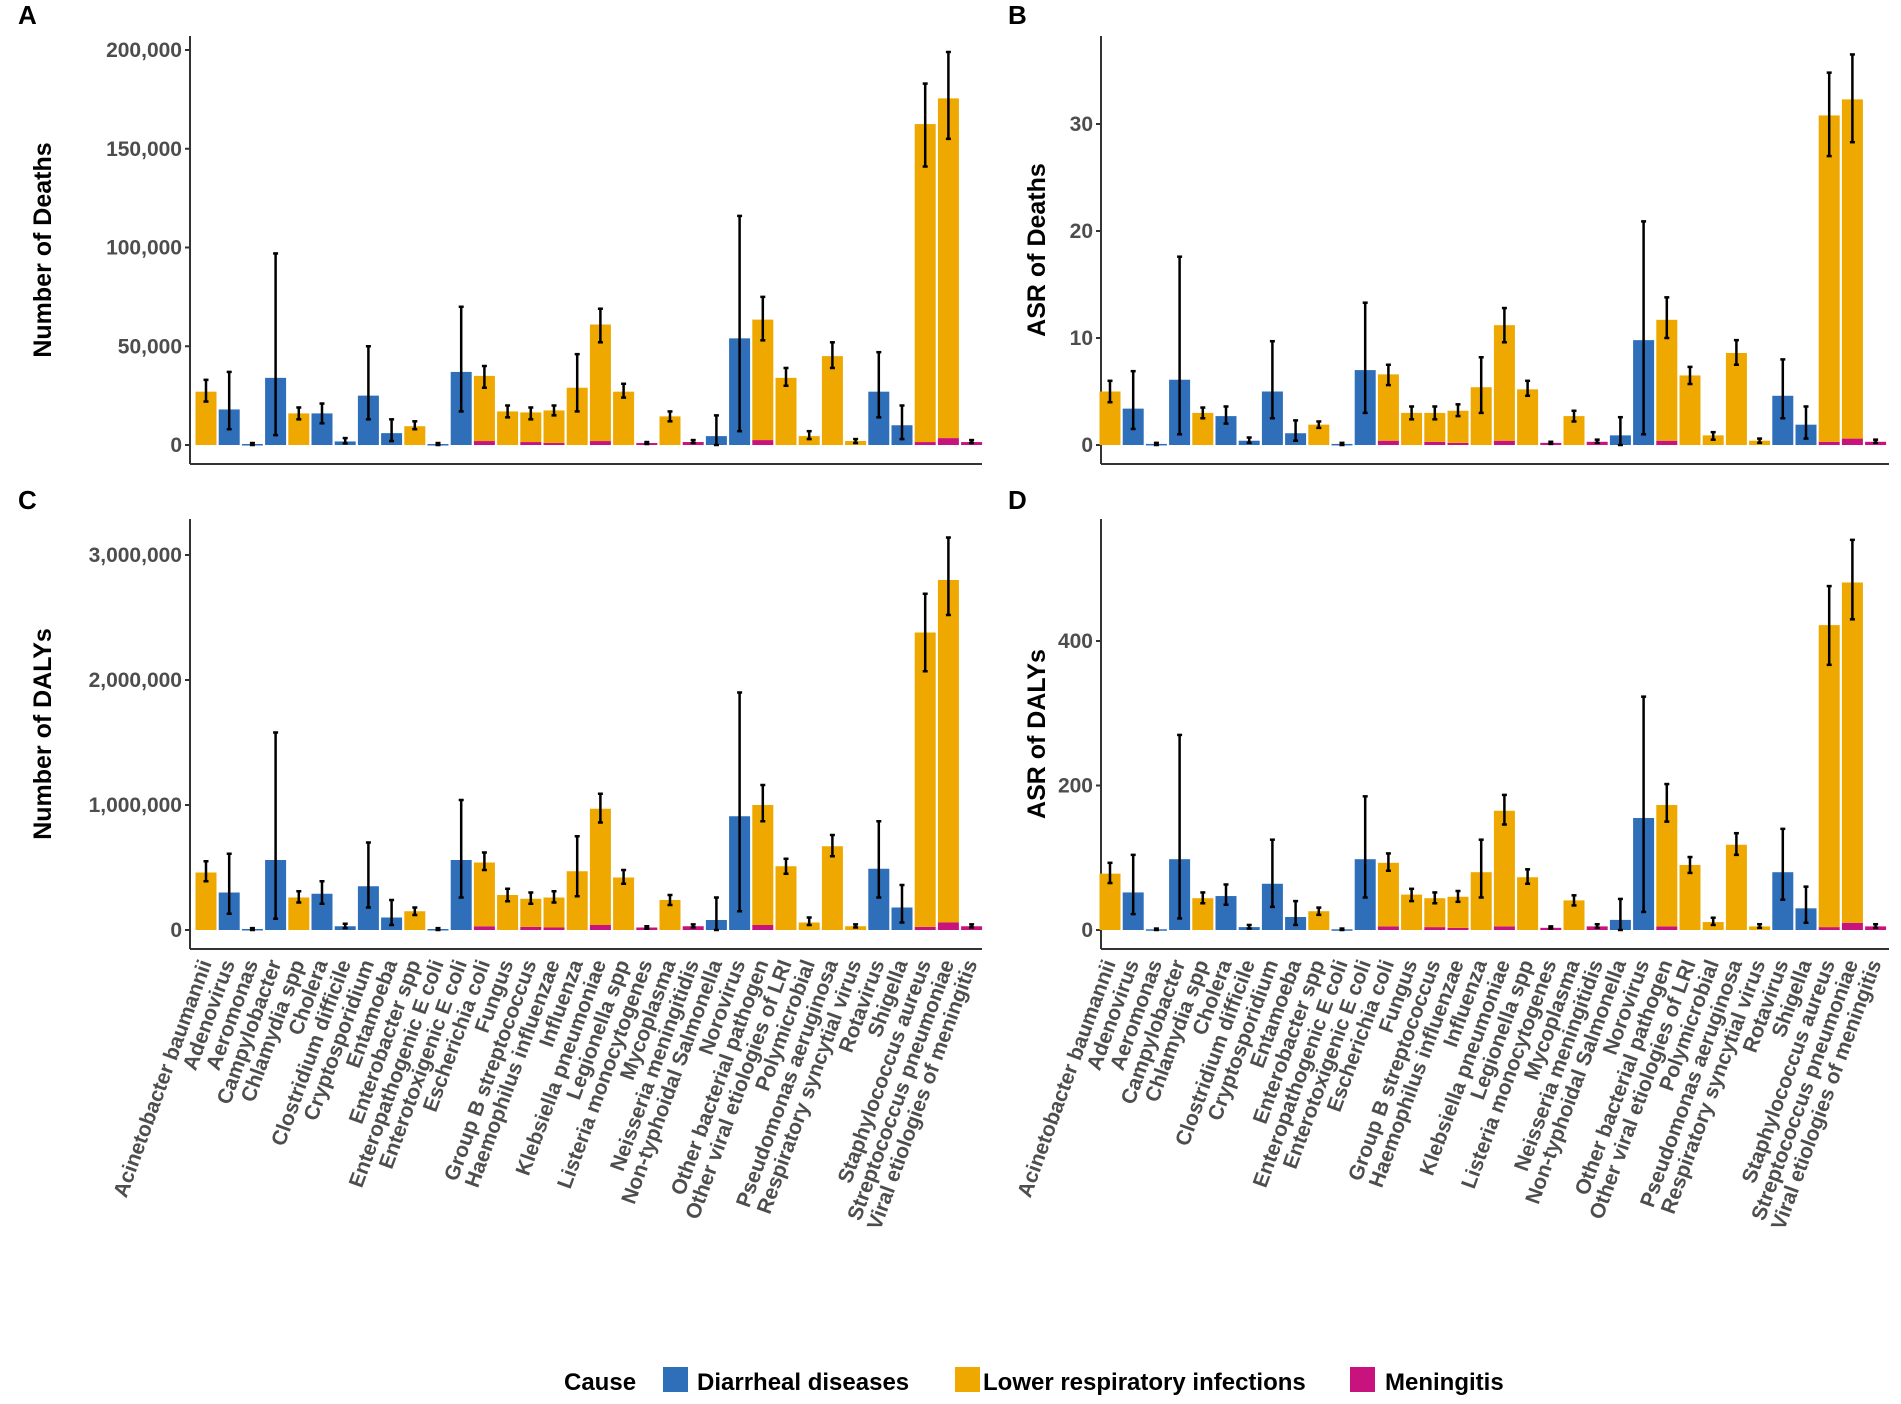 This screenshot has height=1404, width=1901. Describe the element at coordinates (135, 680) in the screenshot. I see `y-tick-label: 2,000,000` at that location.